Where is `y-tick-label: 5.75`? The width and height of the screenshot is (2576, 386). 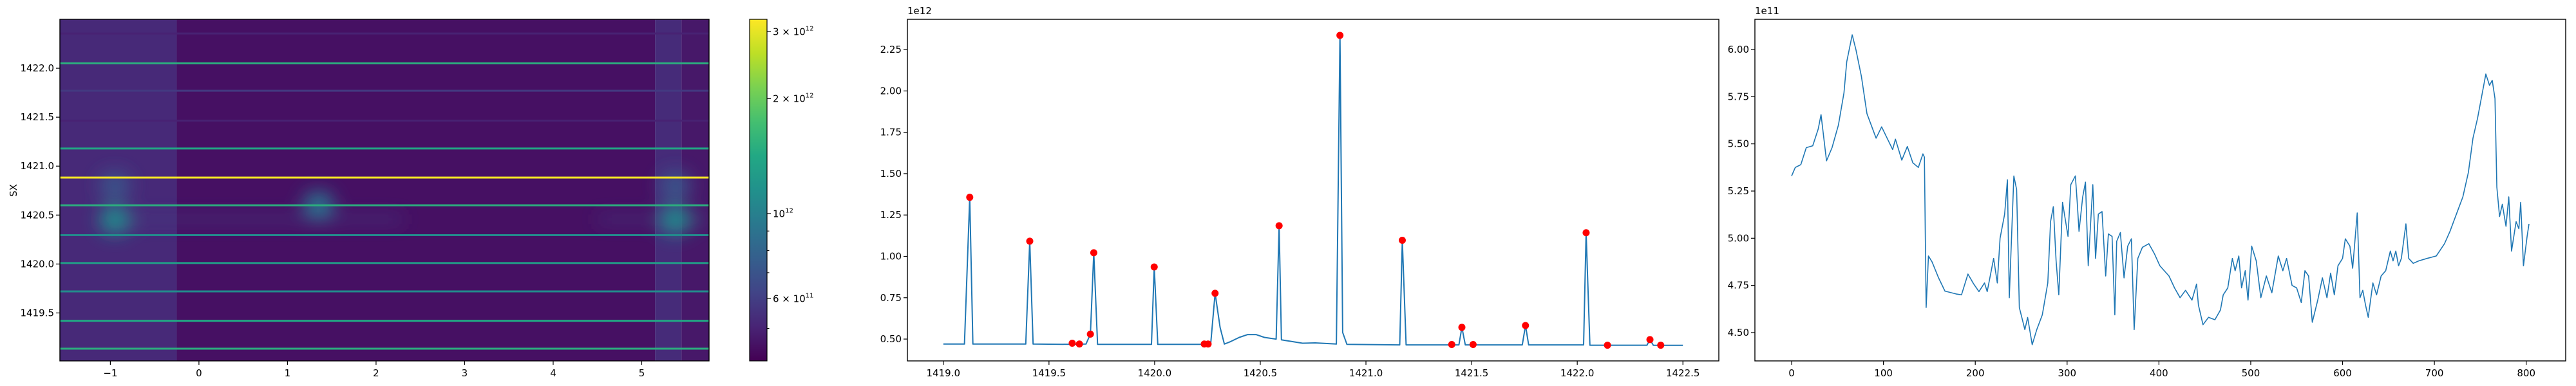 y-tick-label: 5.75 is located at coordinates (1739, 96).